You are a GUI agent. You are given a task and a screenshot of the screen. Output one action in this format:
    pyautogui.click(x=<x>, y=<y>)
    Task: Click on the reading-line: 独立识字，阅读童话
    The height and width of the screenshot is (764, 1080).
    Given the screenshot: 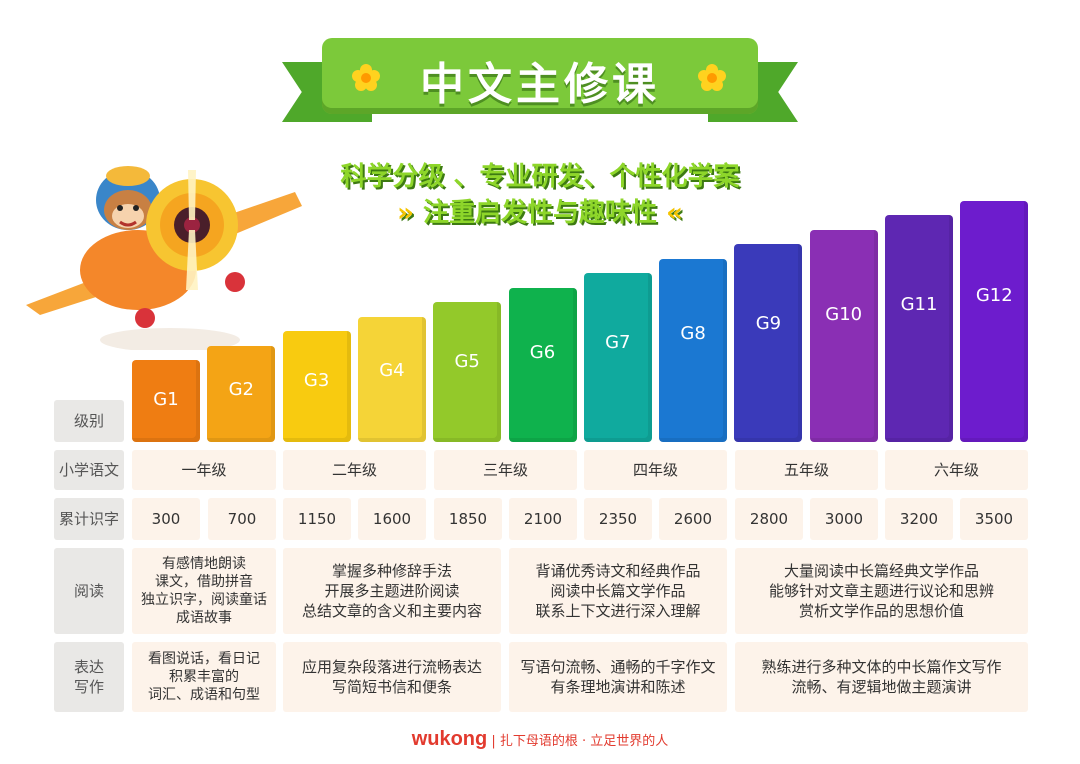 What is the action you would take?
    pyautogui.click(x=204, y=600)
    